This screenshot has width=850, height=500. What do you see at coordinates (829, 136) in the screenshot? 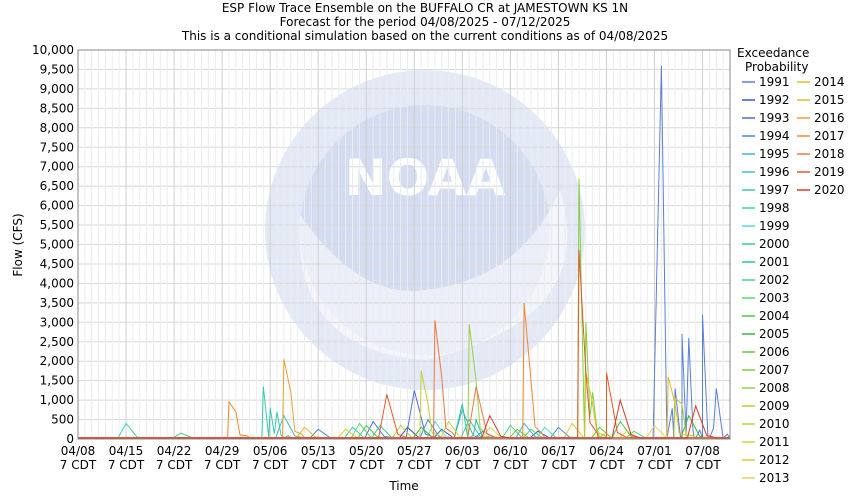
I see `legend-label-2017: 2017` at bounding box center [829, 136].